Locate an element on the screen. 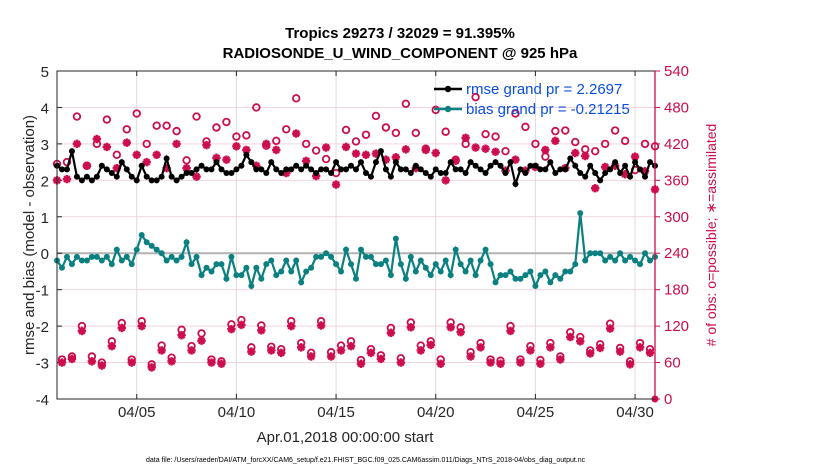 This screenshot has width=830, height=470. y-tick-label: -2 is located at coordinates (42, 327).